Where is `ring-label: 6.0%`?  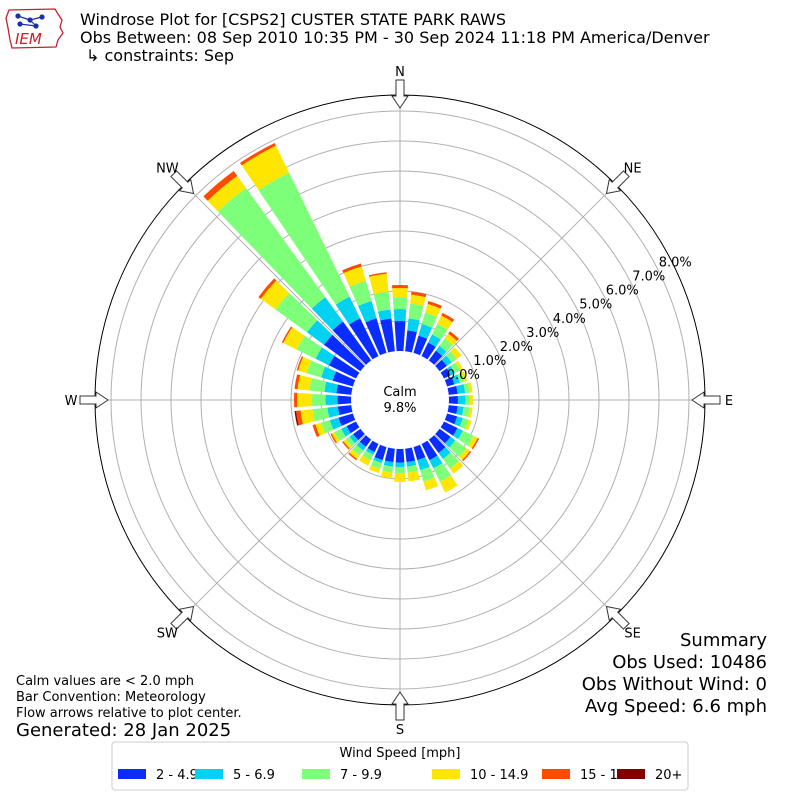 ring-label: 6.0% is located at coordinates (622, 291).